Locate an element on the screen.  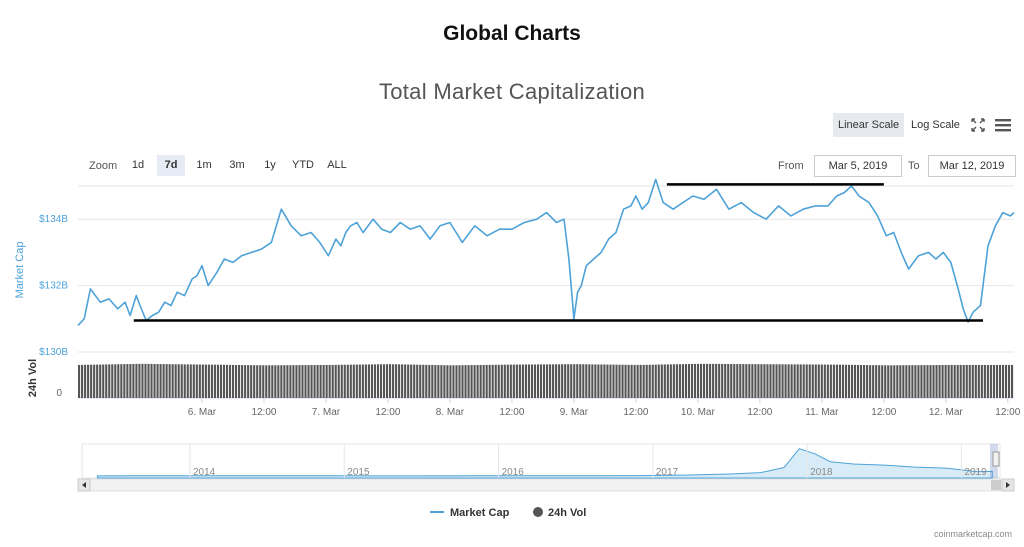
from-date-input is located at coordinates (858, 166).